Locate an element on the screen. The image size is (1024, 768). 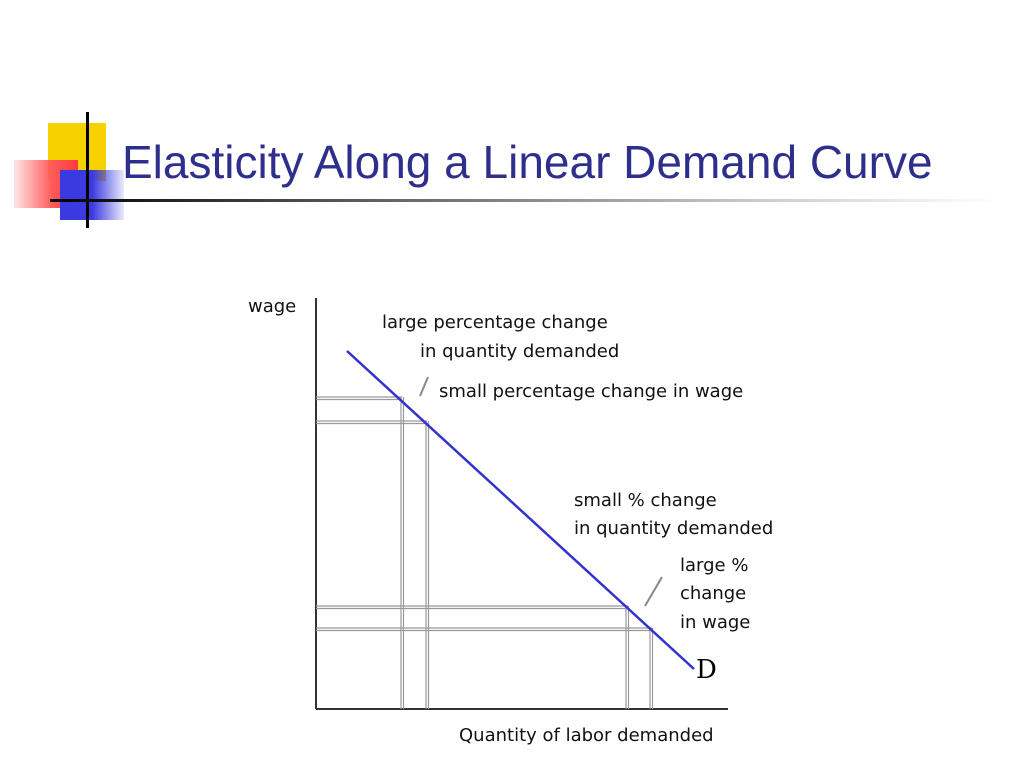
annotation-bottom-line1: small % change is located at coordinates (645, 500).